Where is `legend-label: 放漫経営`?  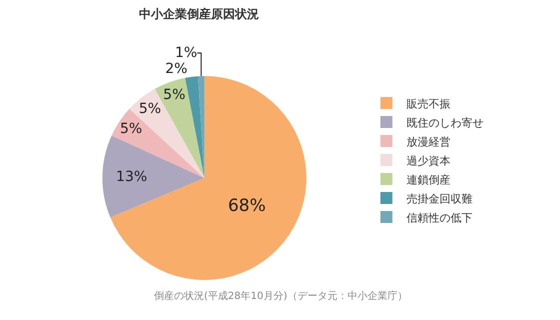 legend-label: 放漫経営 is located at coordinates (428, 141).